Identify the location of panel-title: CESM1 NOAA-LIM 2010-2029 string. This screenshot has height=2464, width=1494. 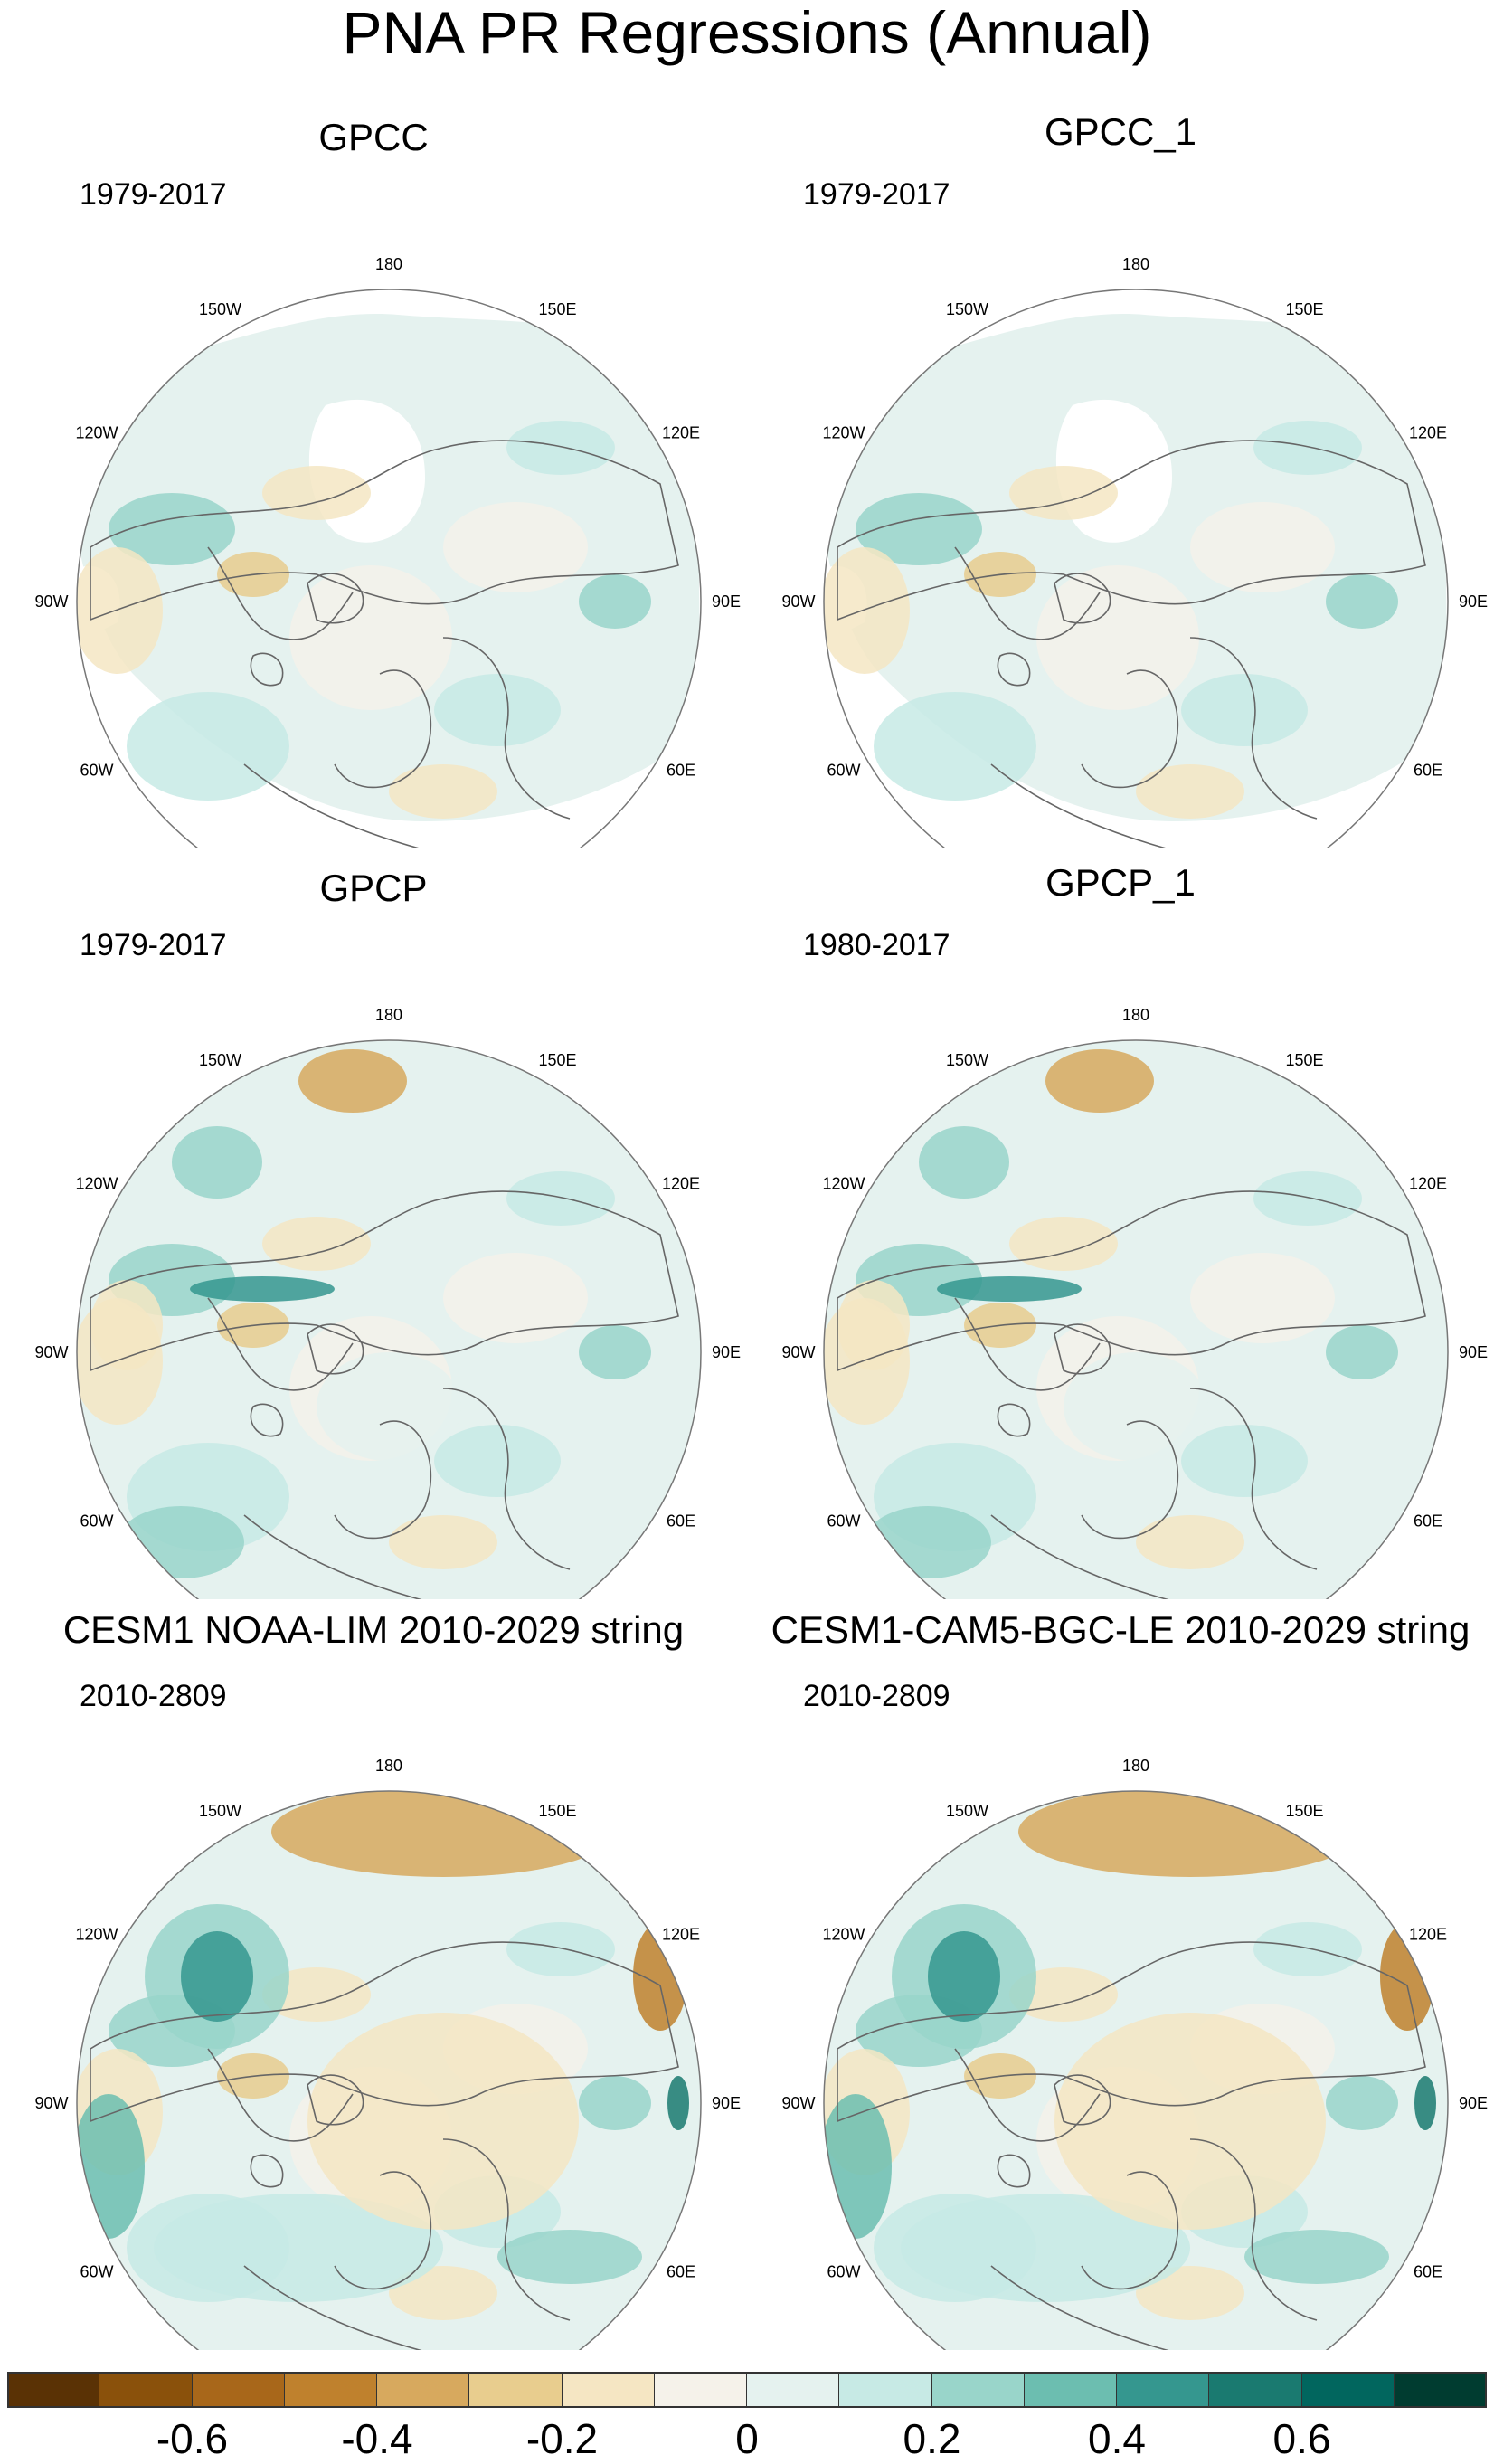
(373, 1630).